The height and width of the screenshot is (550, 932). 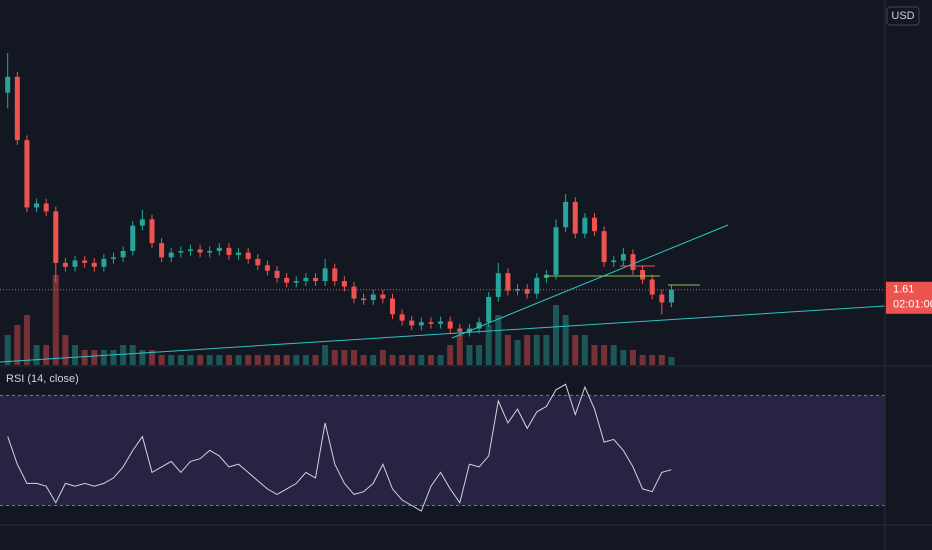 I want to click on indicator-legend-bg, so click(x=43, y=379).